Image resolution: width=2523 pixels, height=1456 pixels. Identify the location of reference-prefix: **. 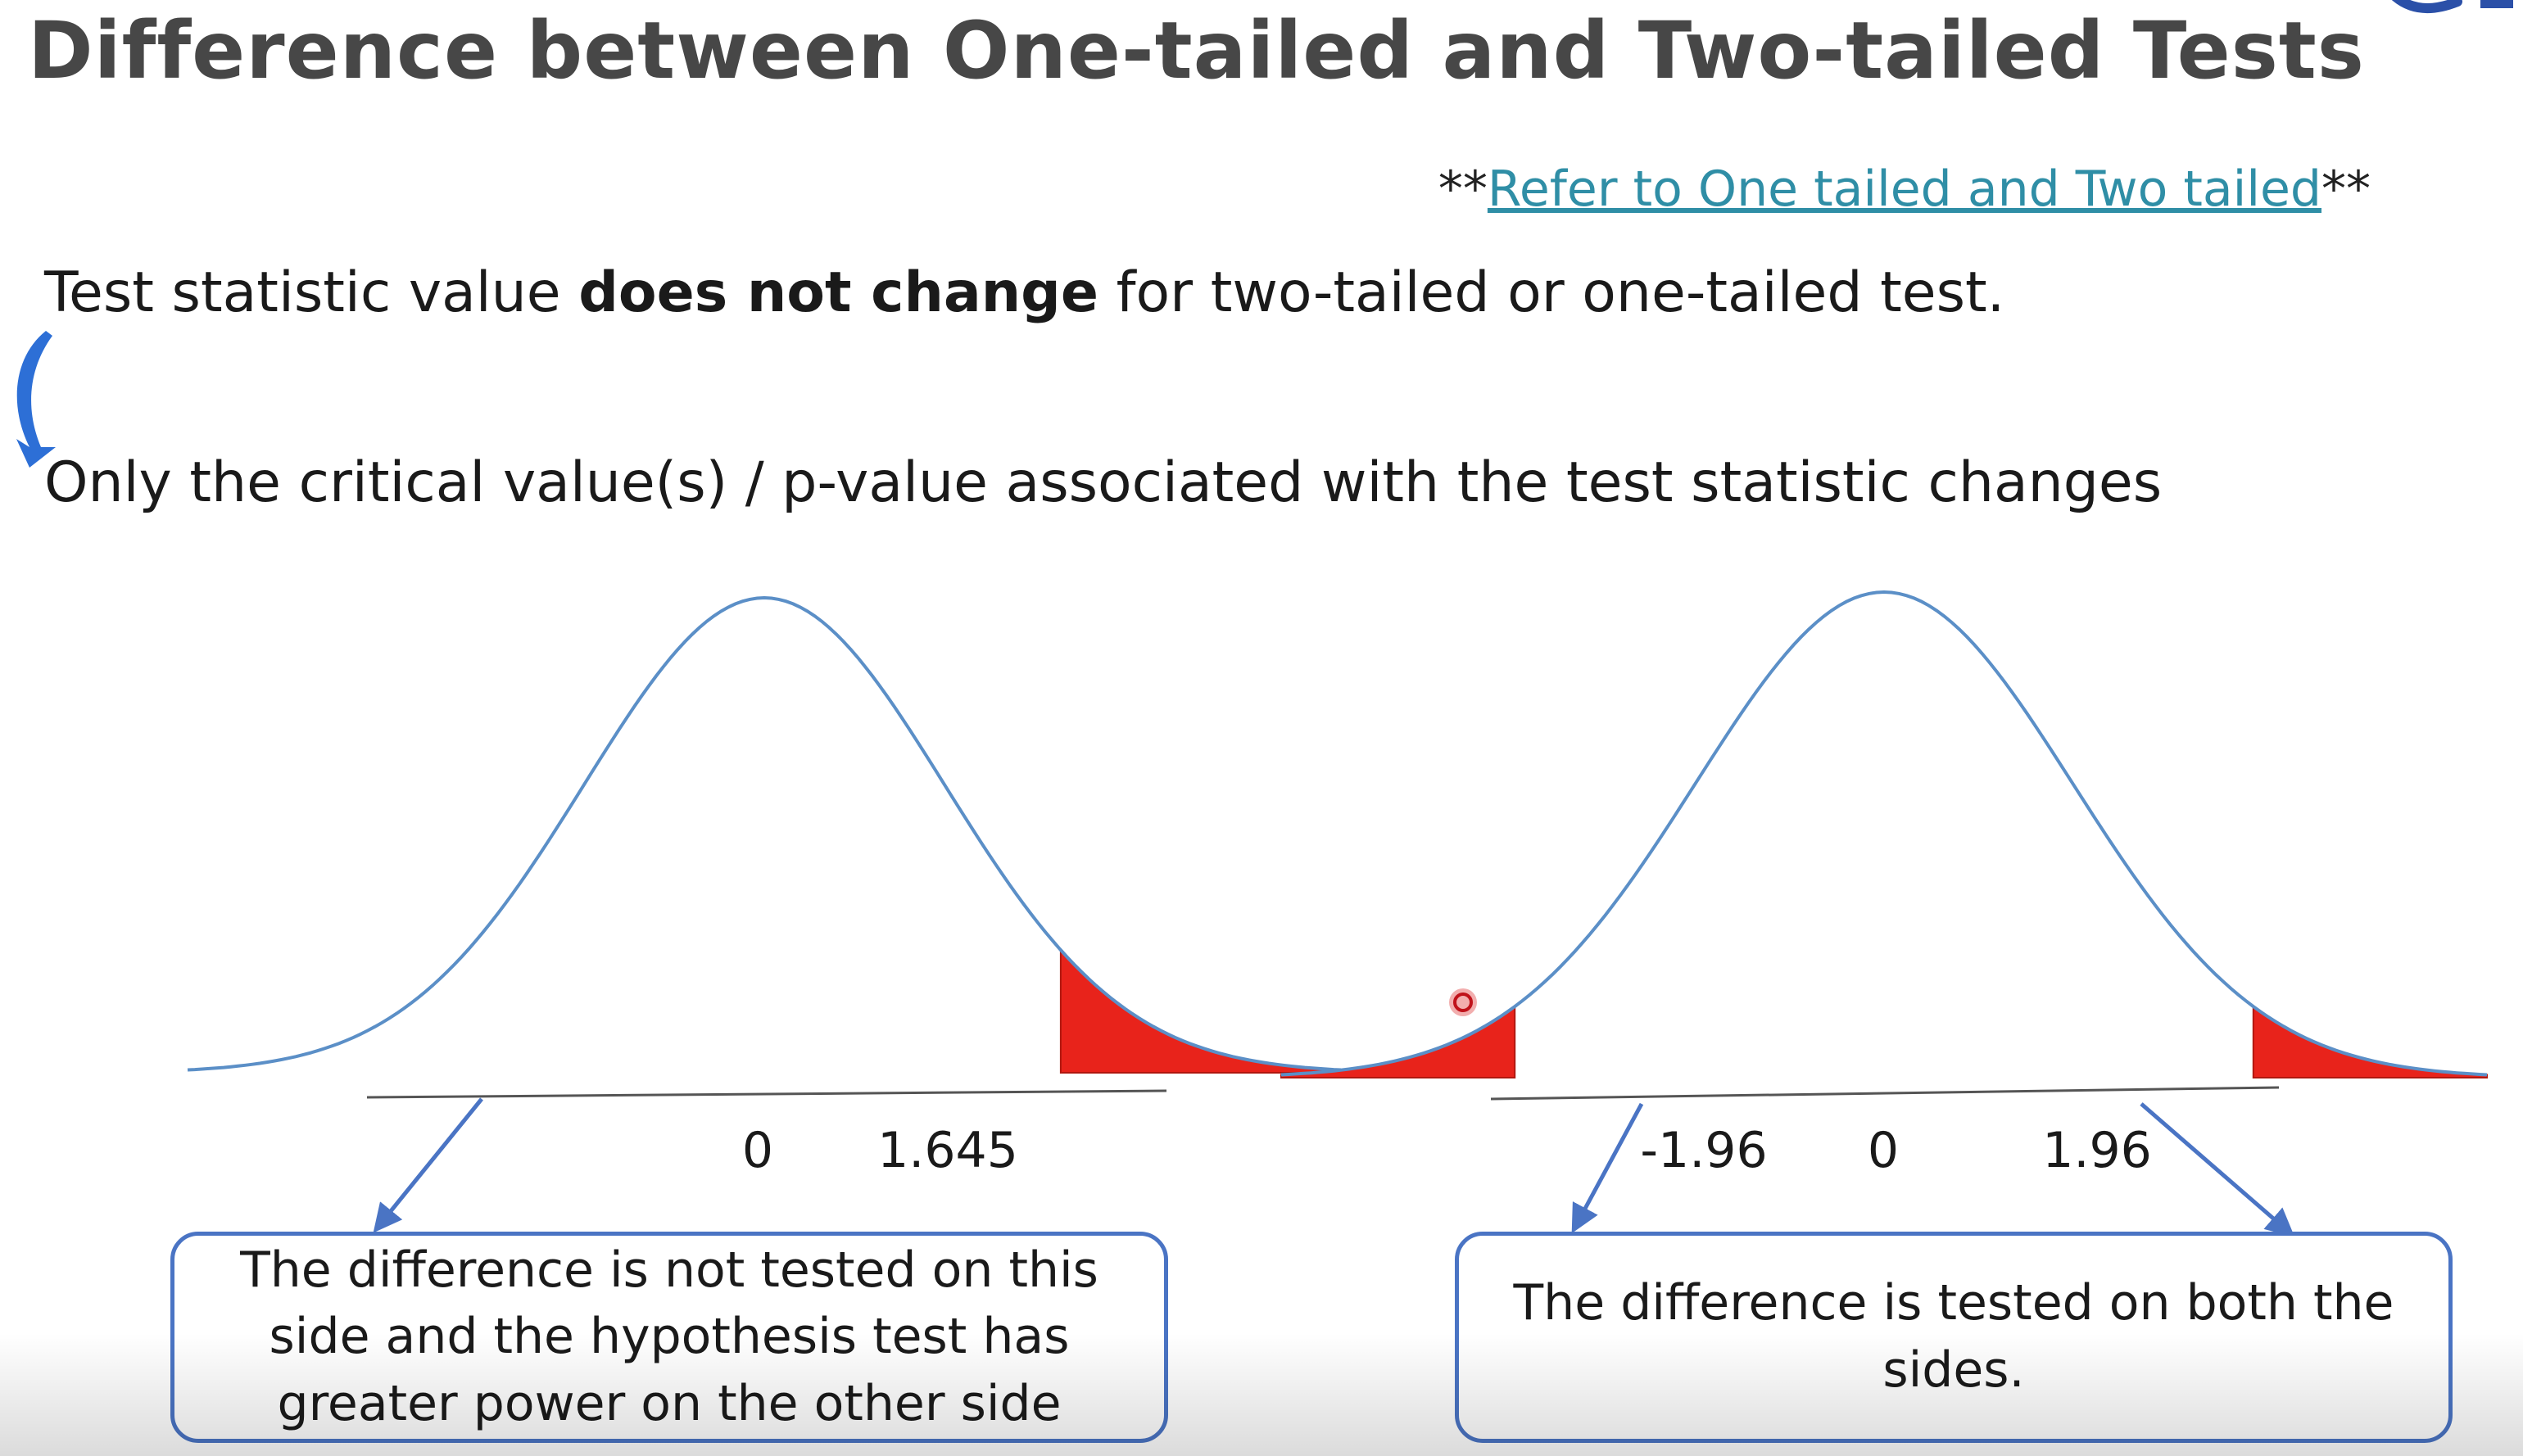
(1463, 190).